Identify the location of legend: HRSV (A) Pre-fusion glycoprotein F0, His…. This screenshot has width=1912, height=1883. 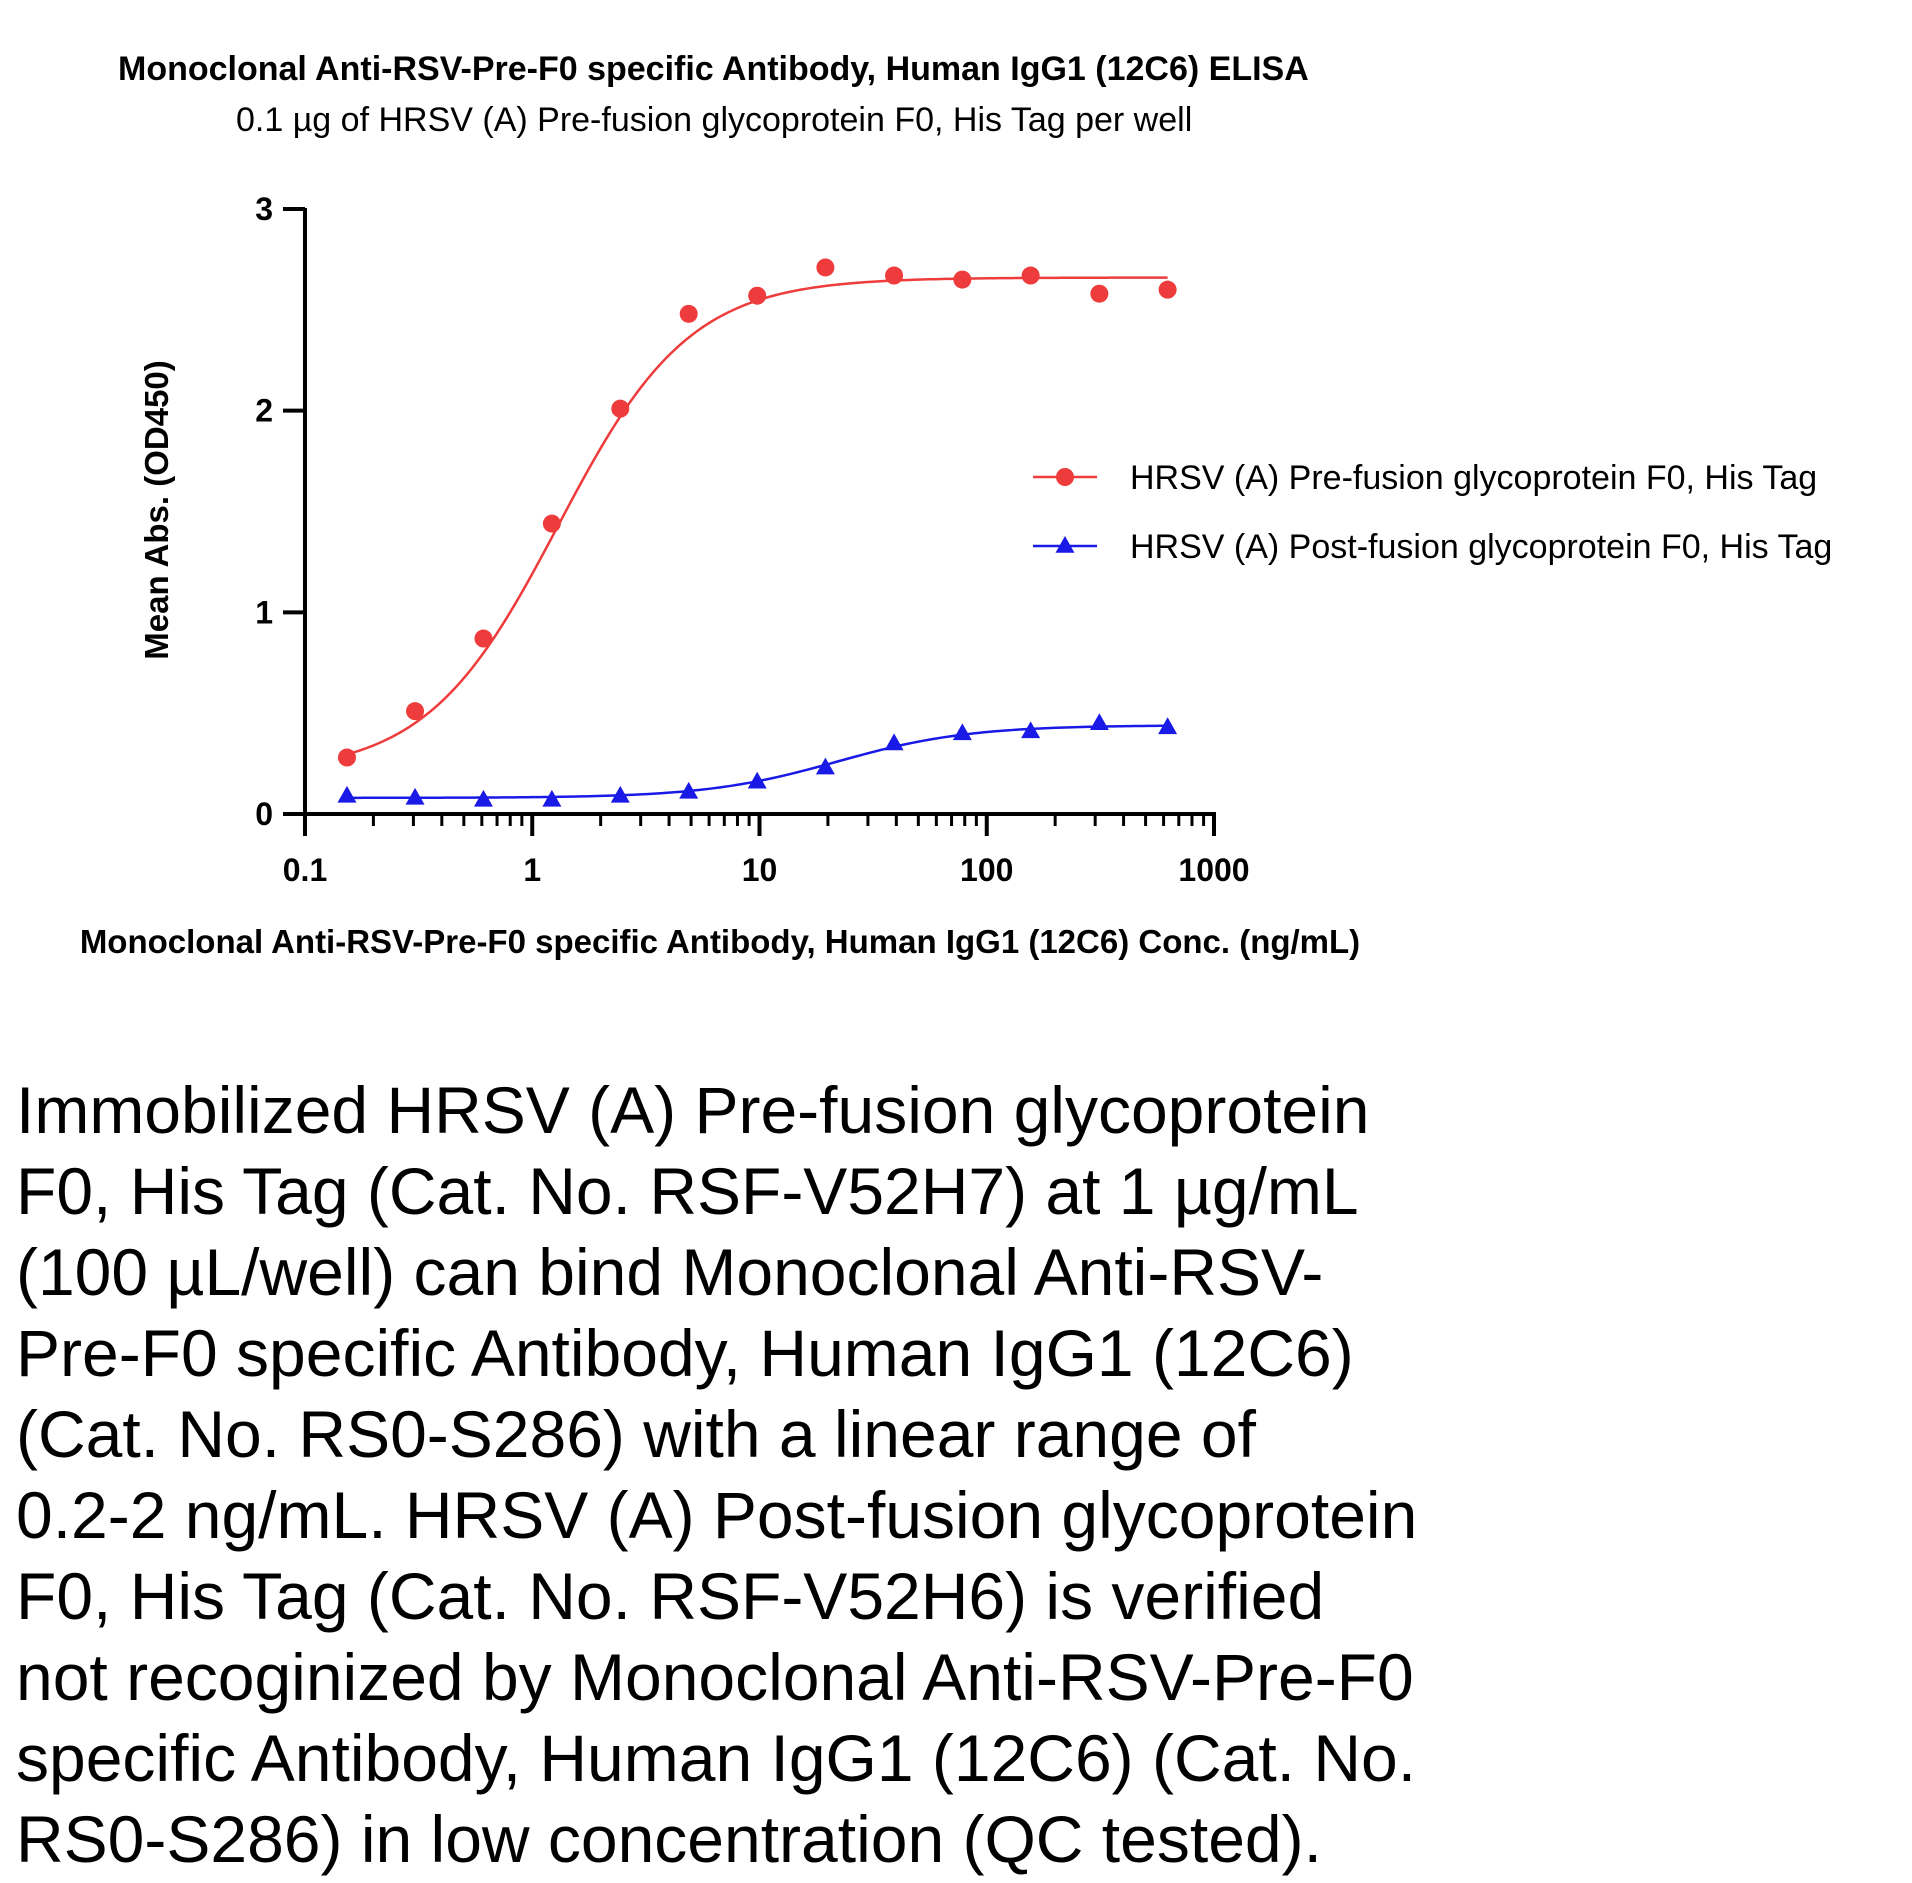
(1432, 512).